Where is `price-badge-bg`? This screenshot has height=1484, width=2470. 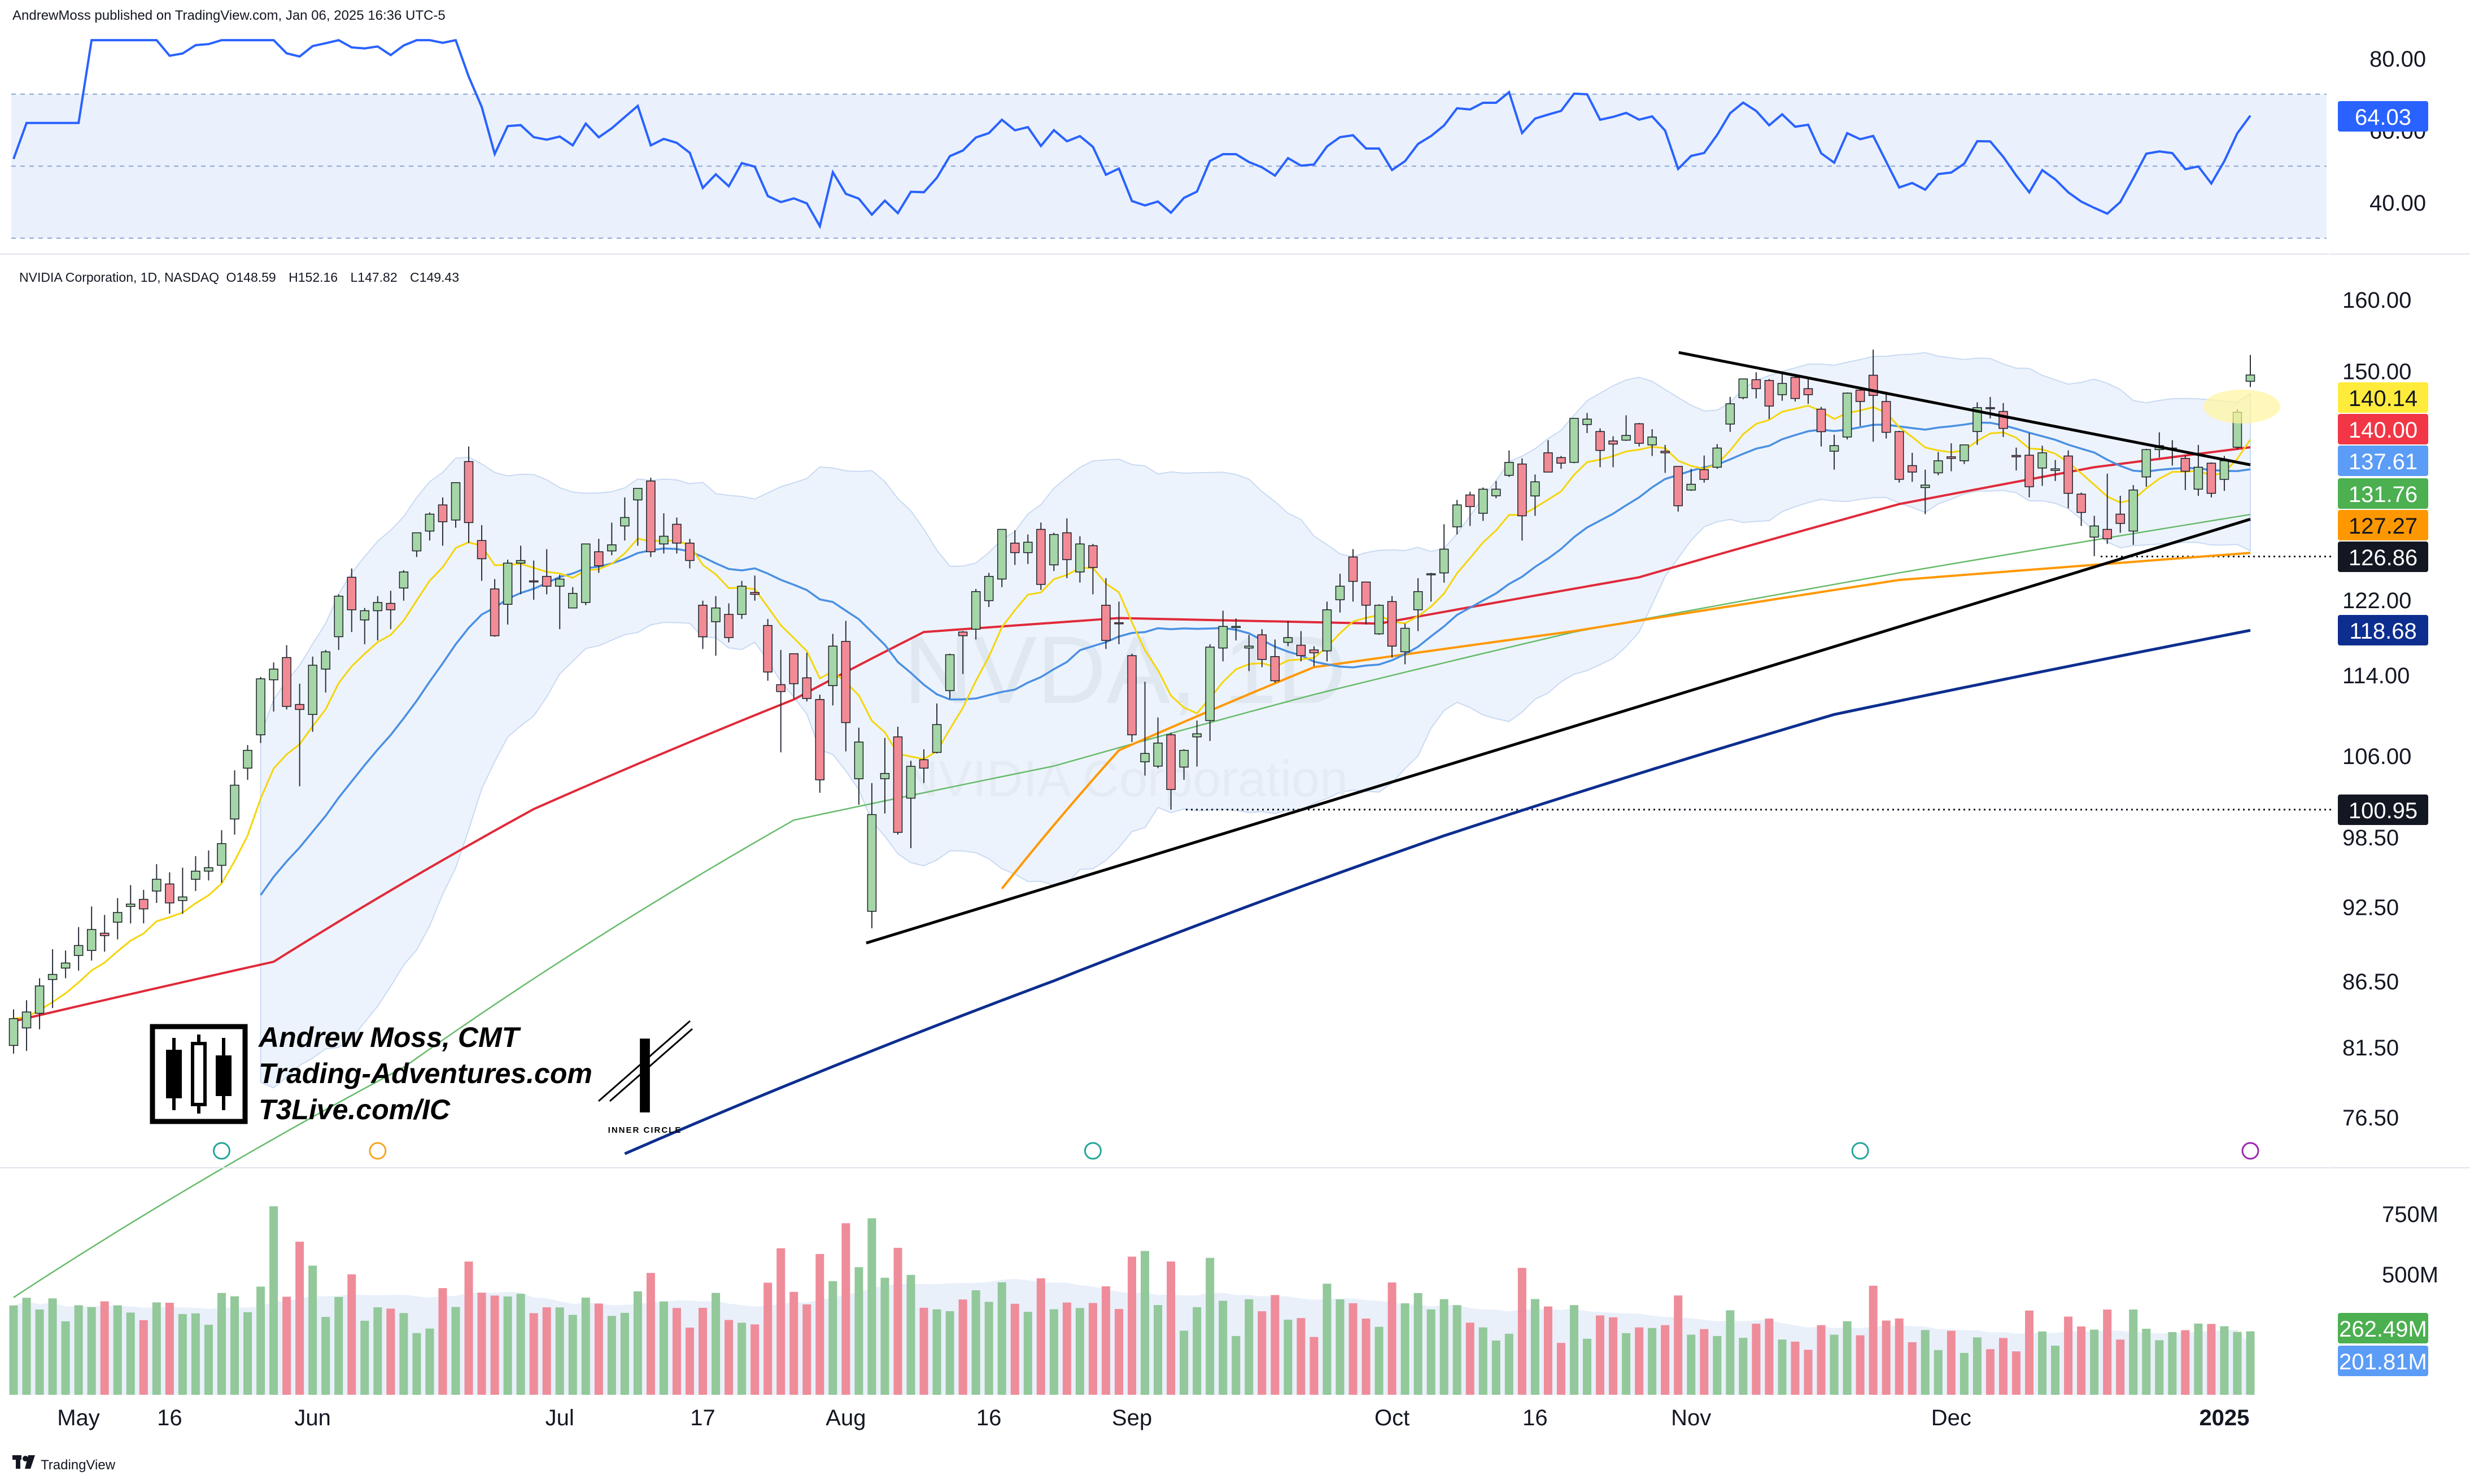
price-badge-bg is located at coordinates (2383, 493).